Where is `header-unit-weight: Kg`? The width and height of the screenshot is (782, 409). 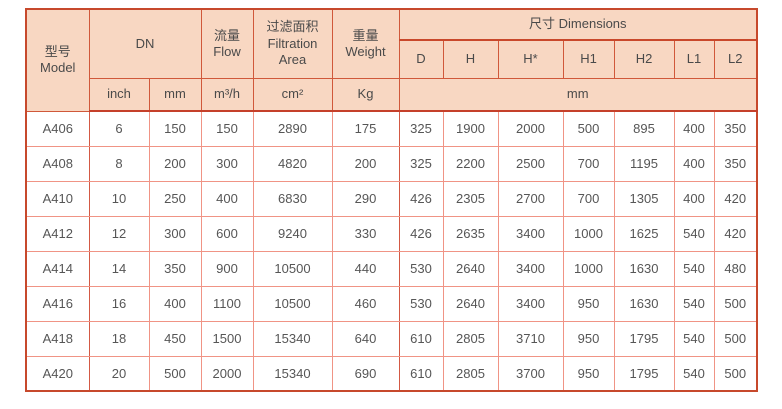
header-unit-weight: Kg is located at coordinates (365, 94).